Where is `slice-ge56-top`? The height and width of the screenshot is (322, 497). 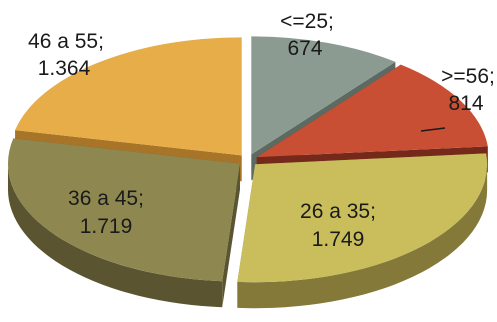 slice-ge56-top is located at coordinates (372, 111).